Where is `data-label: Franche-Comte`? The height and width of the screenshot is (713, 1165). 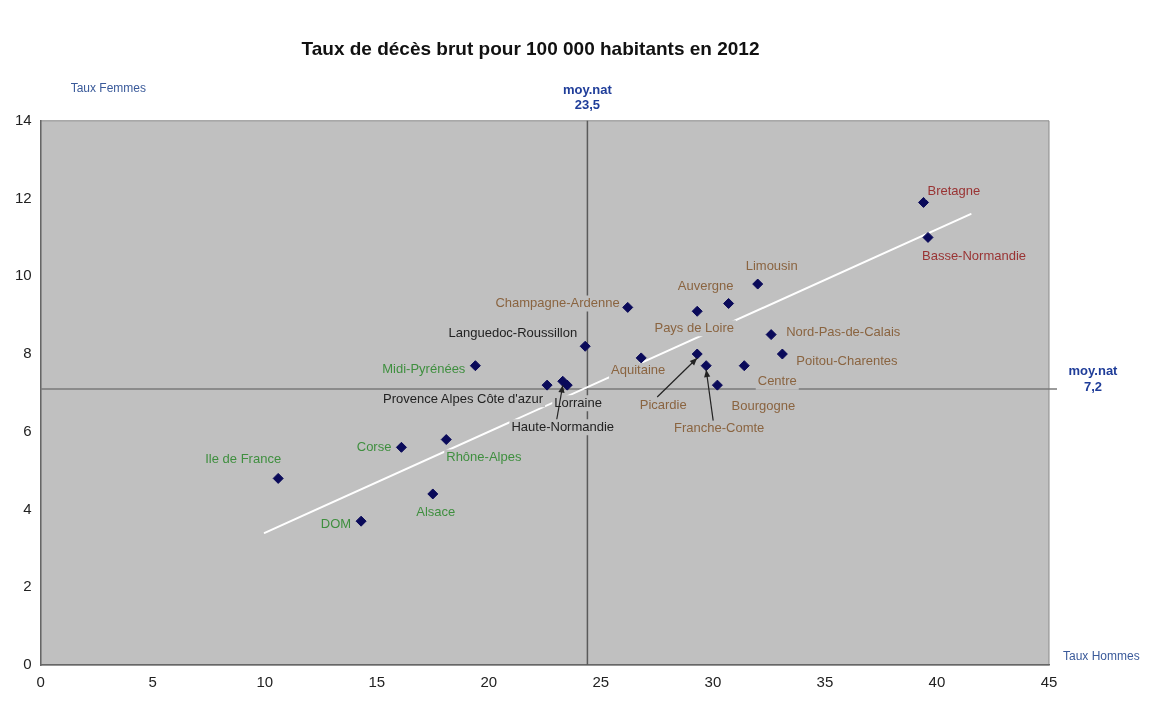
data-label: Franche-Comte is located at coordinates (719, 428).